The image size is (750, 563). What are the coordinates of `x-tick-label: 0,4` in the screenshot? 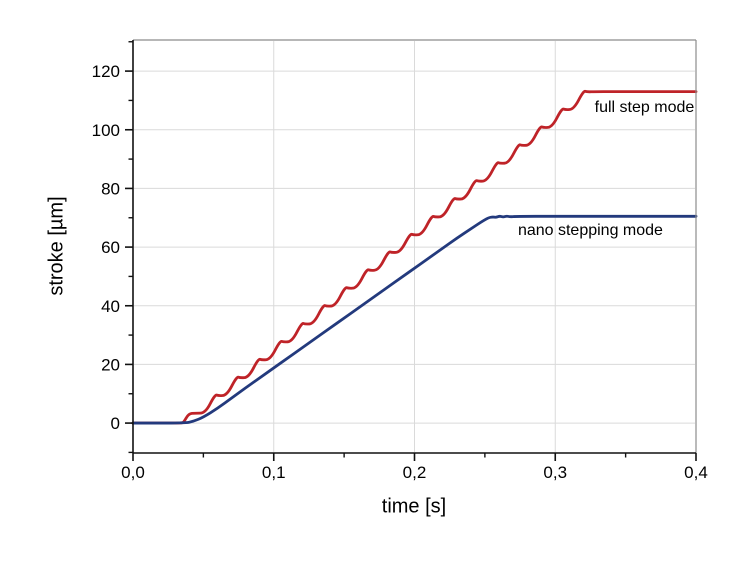 It's located at (696, 472).